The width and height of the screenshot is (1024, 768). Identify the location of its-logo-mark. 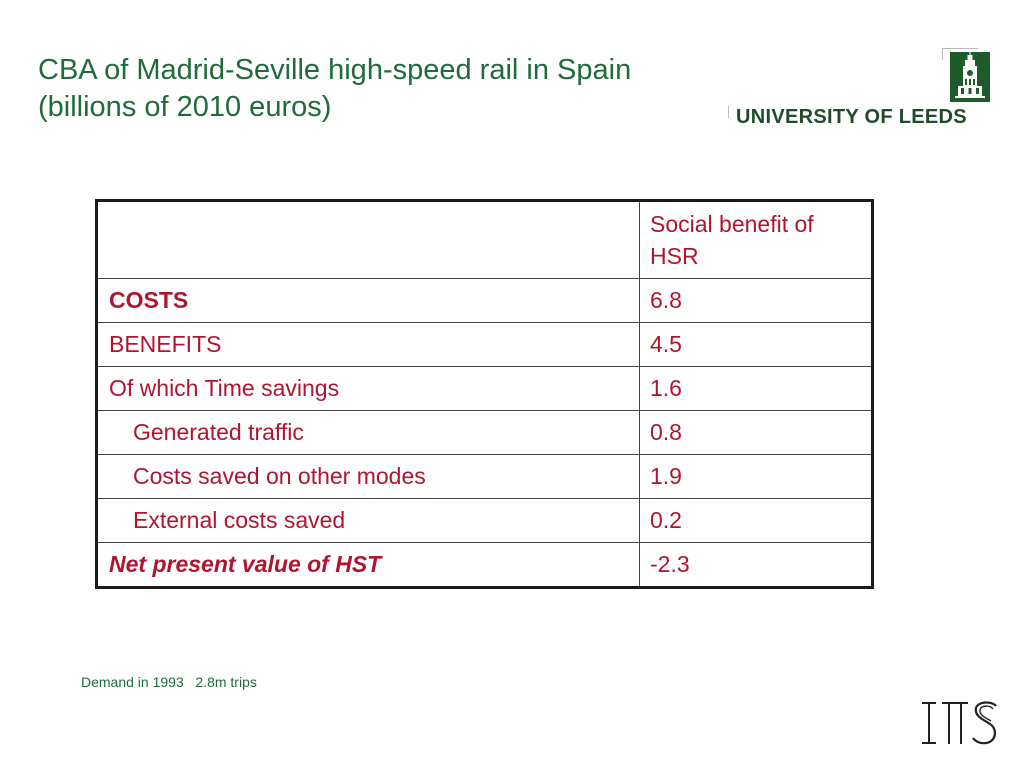
(959, 723).